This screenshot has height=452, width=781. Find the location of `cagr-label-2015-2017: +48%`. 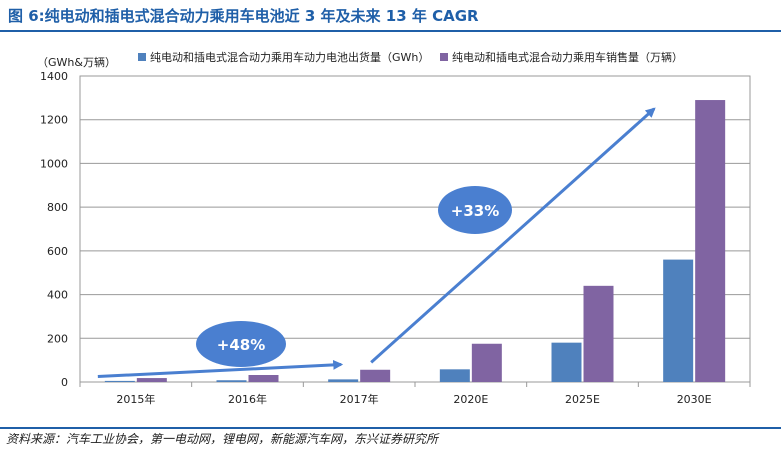

cagr-label-2015-2017: +48% is located at coordinates (241, 345).